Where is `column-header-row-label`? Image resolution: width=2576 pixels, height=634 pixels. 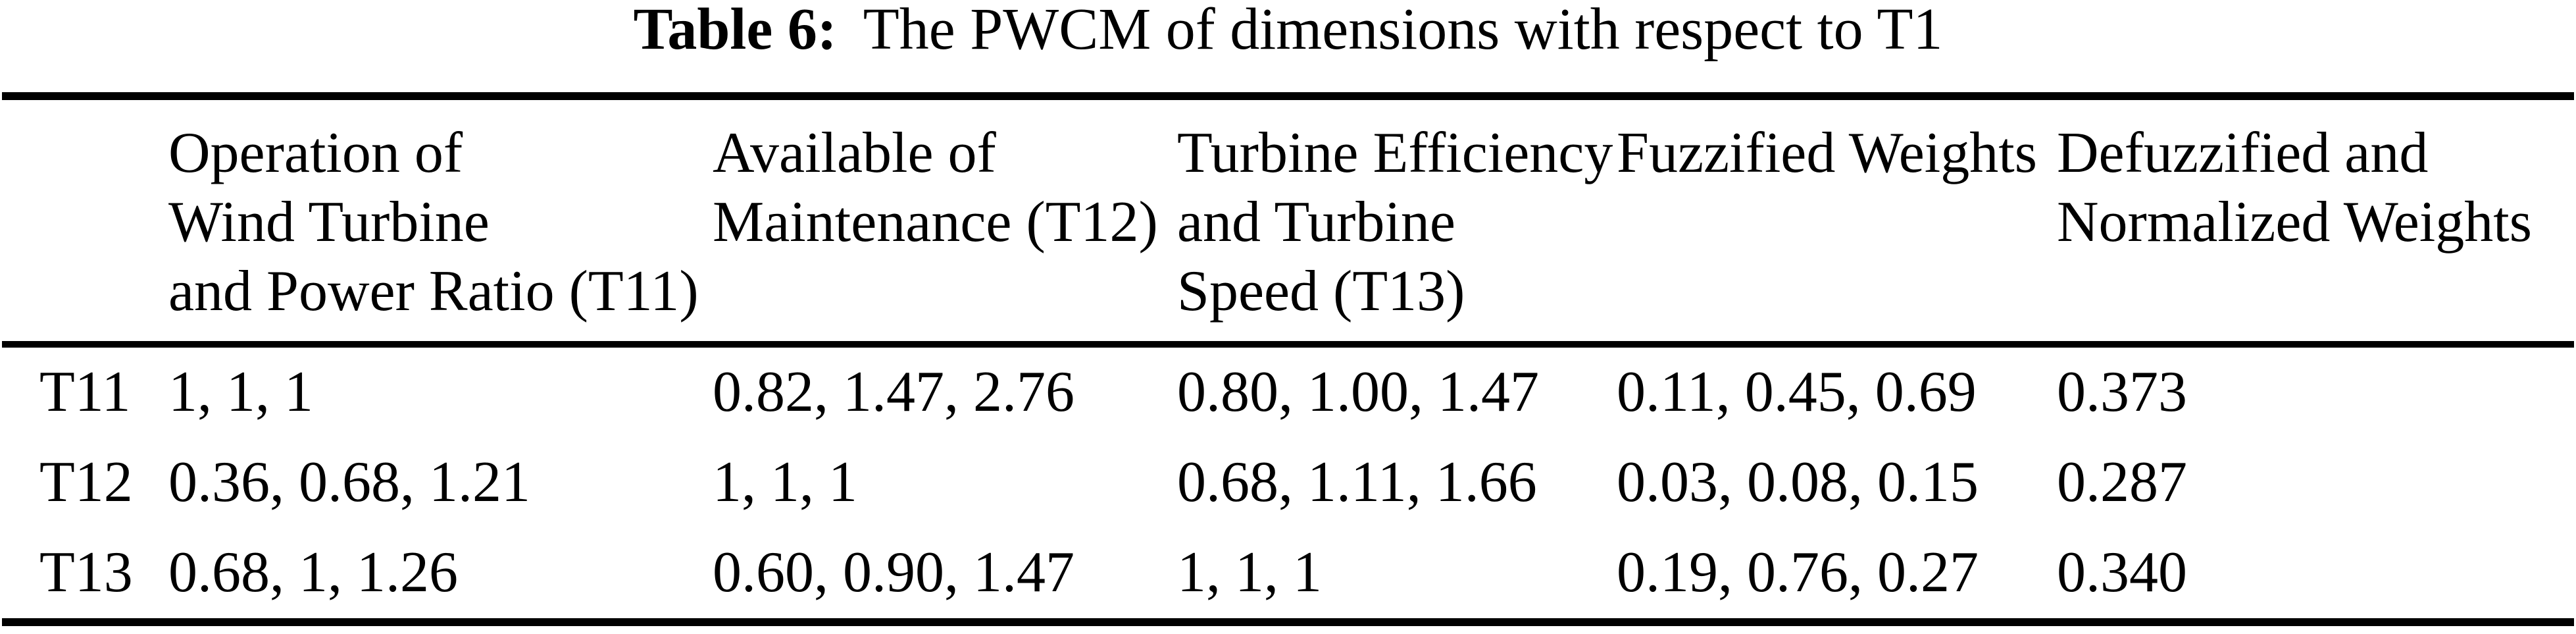
column-header-row-label is located at coordinates (85, 222).